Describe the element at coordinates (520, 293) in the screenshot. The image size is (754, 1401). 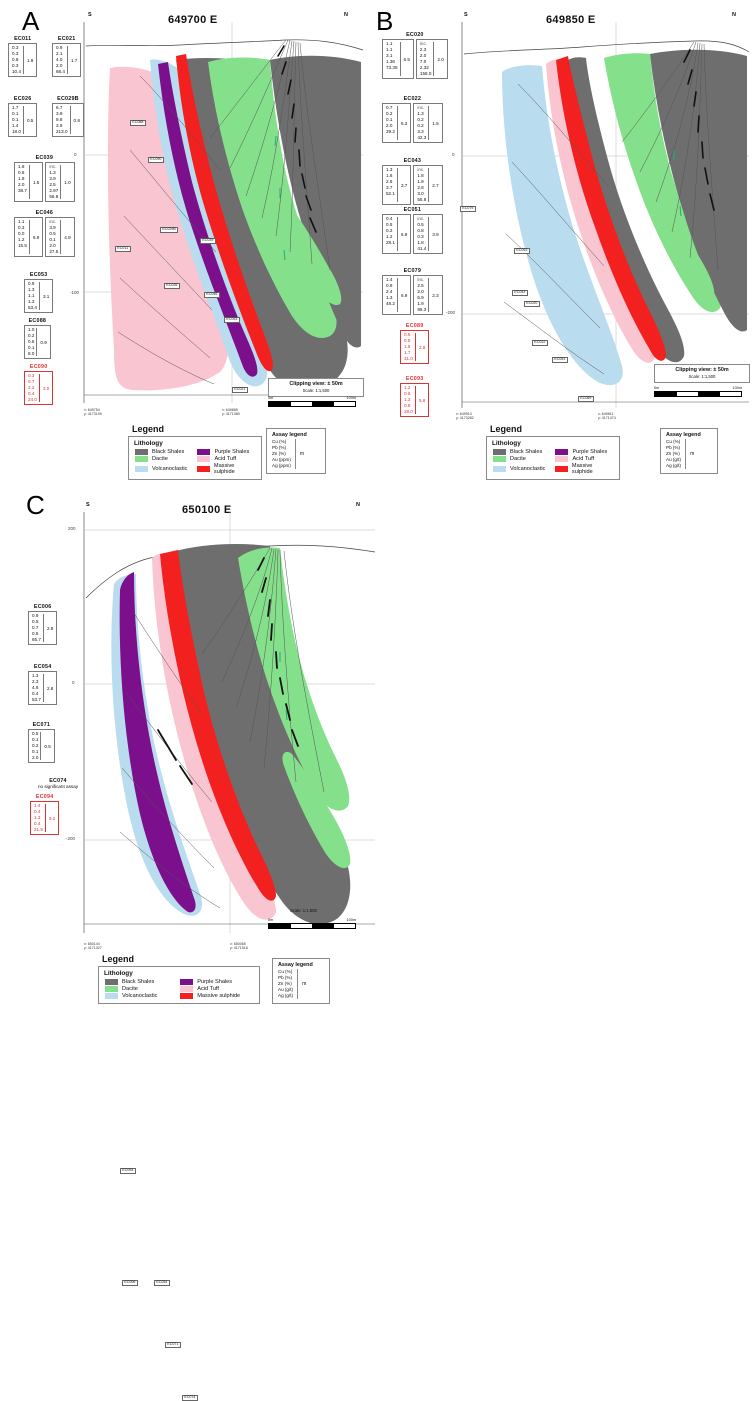
I see `hole-label-ec043: EC043` at that location.